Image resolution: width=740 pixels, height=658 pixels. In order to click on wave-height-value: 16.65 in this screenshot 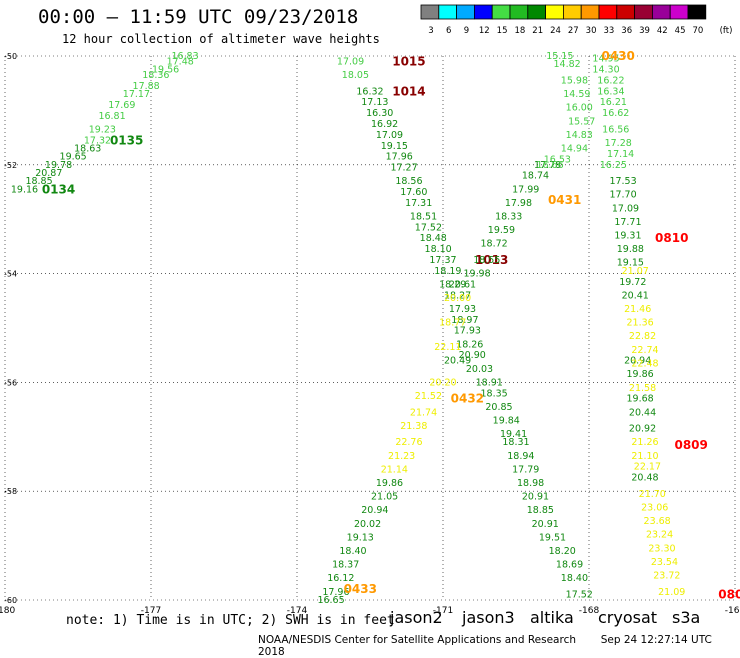, I will do `click(330, 600)`.